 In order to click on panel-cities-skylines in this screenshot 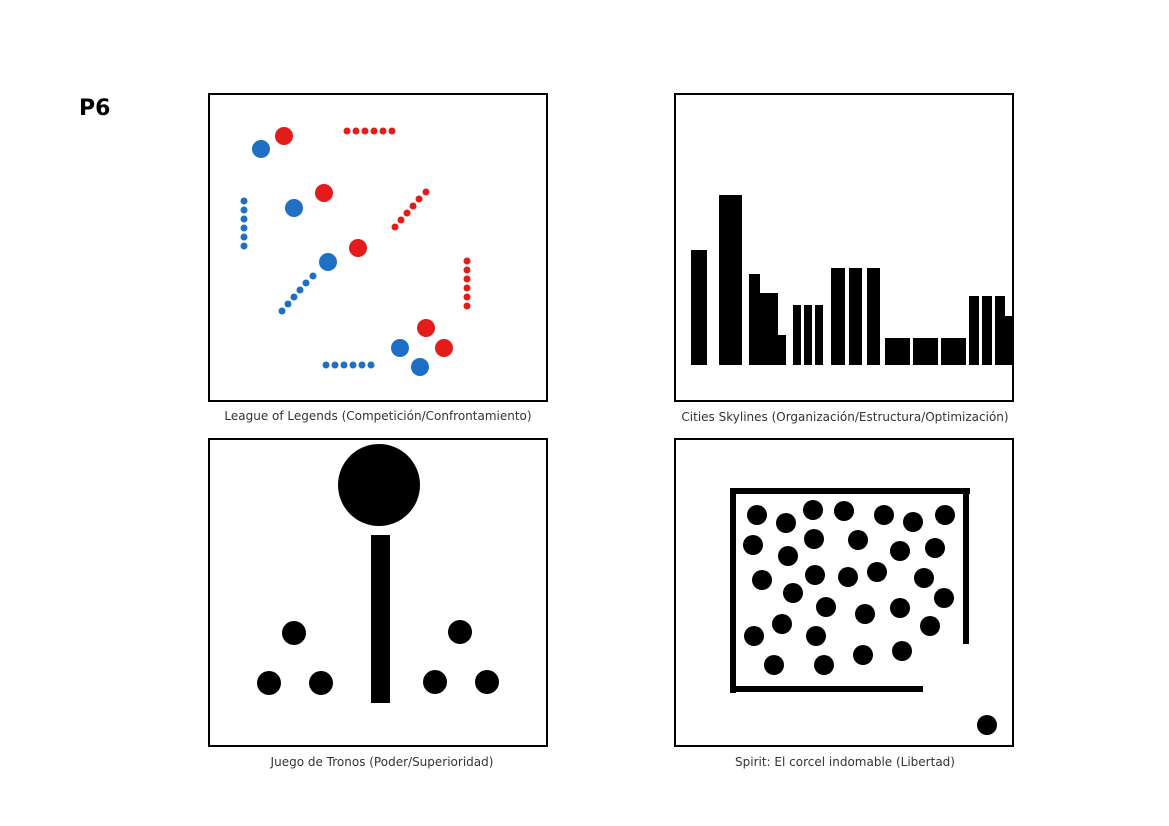, I will do `click(844, 247)`.